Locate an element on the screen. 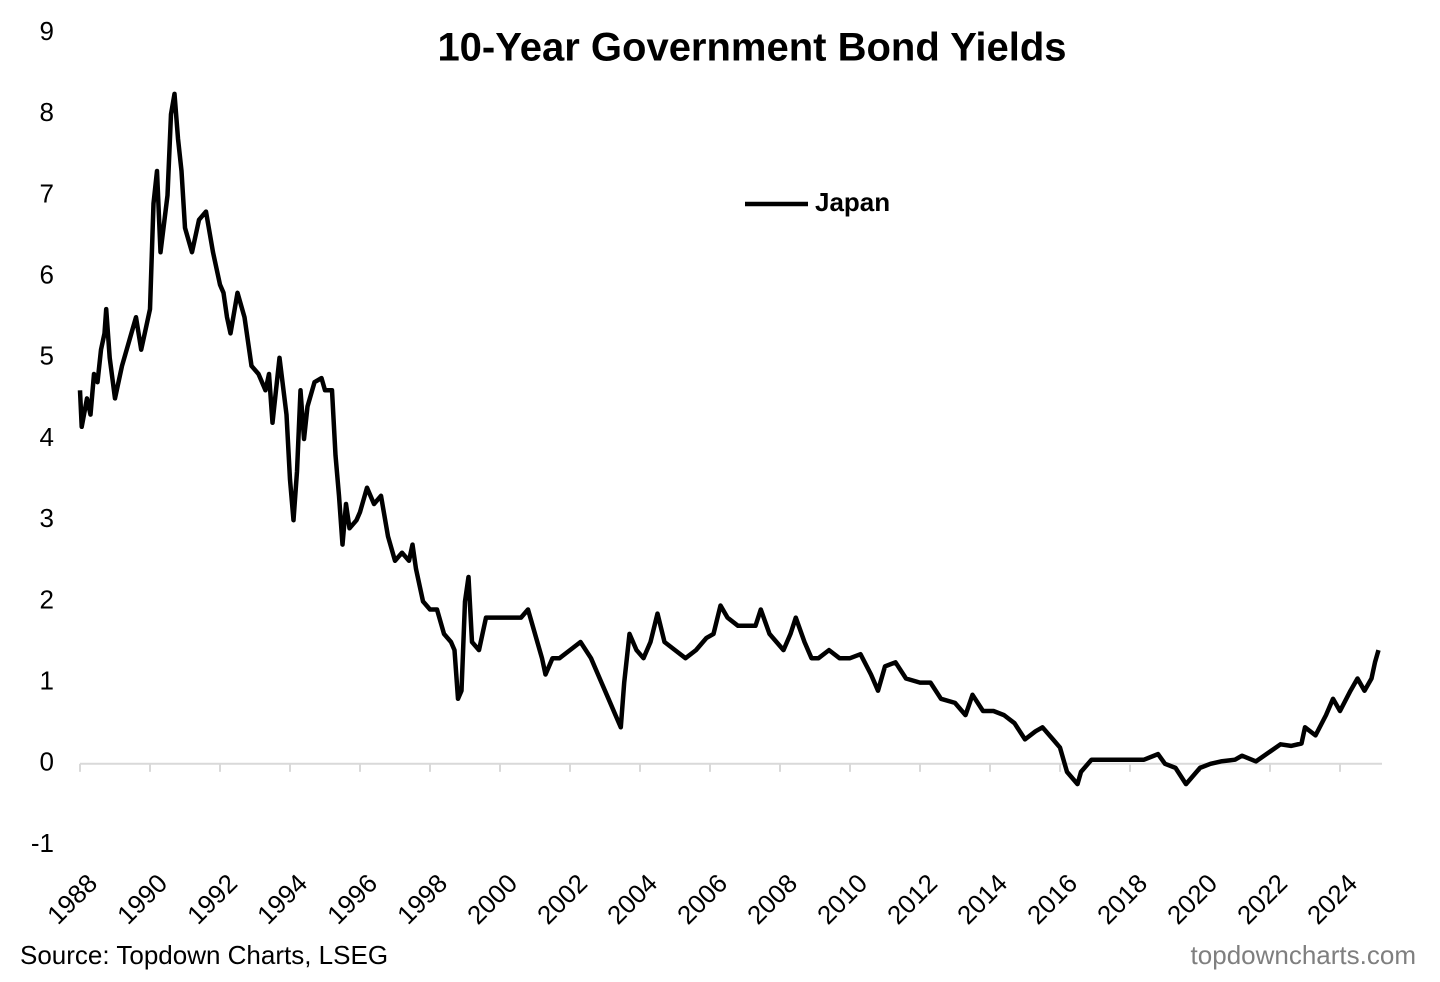 This screenshot has height=982, width=1440. chart-title: 10-Year Government Bond Yields is located at coordinates (751, 48).